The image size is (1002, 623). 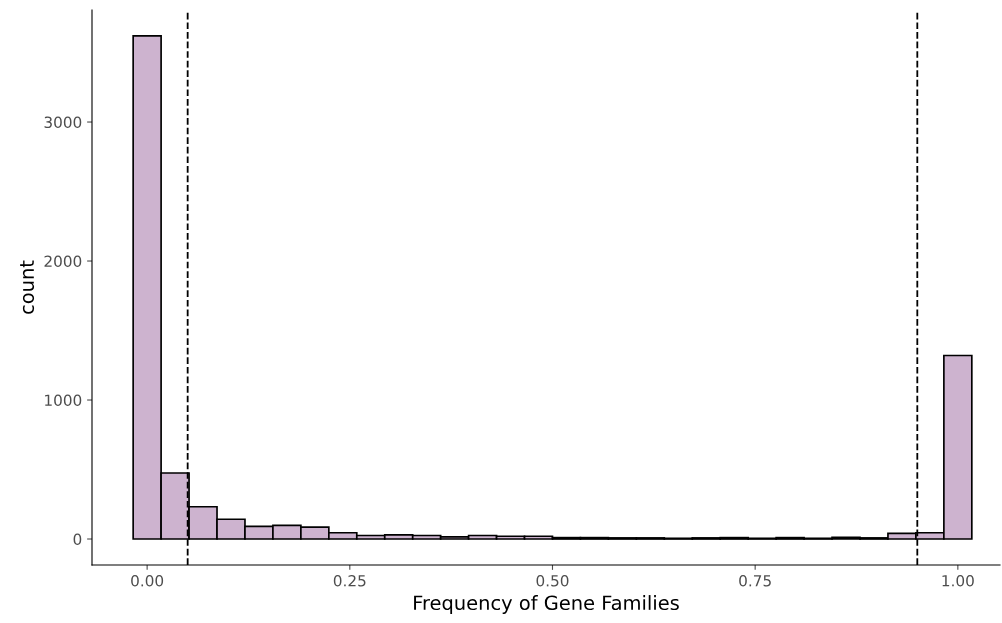 What do you see at coordinates (755, 580) in the screenshot?
I see `x-tick-label: 0.75` at bounding box center [755, 580].